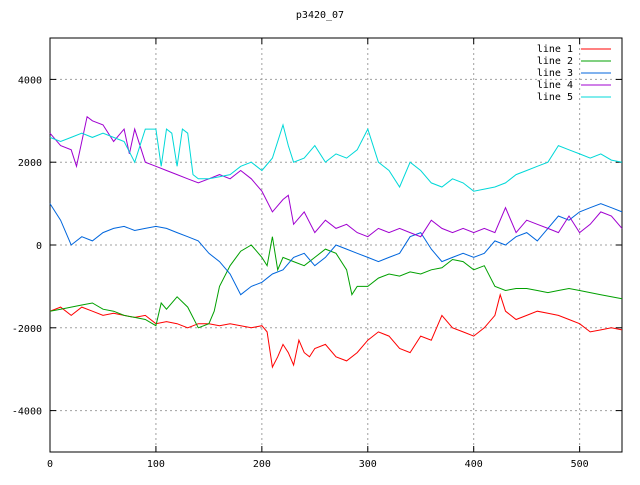  I want to click on legend-label-5: line 5, so click(555, 97).